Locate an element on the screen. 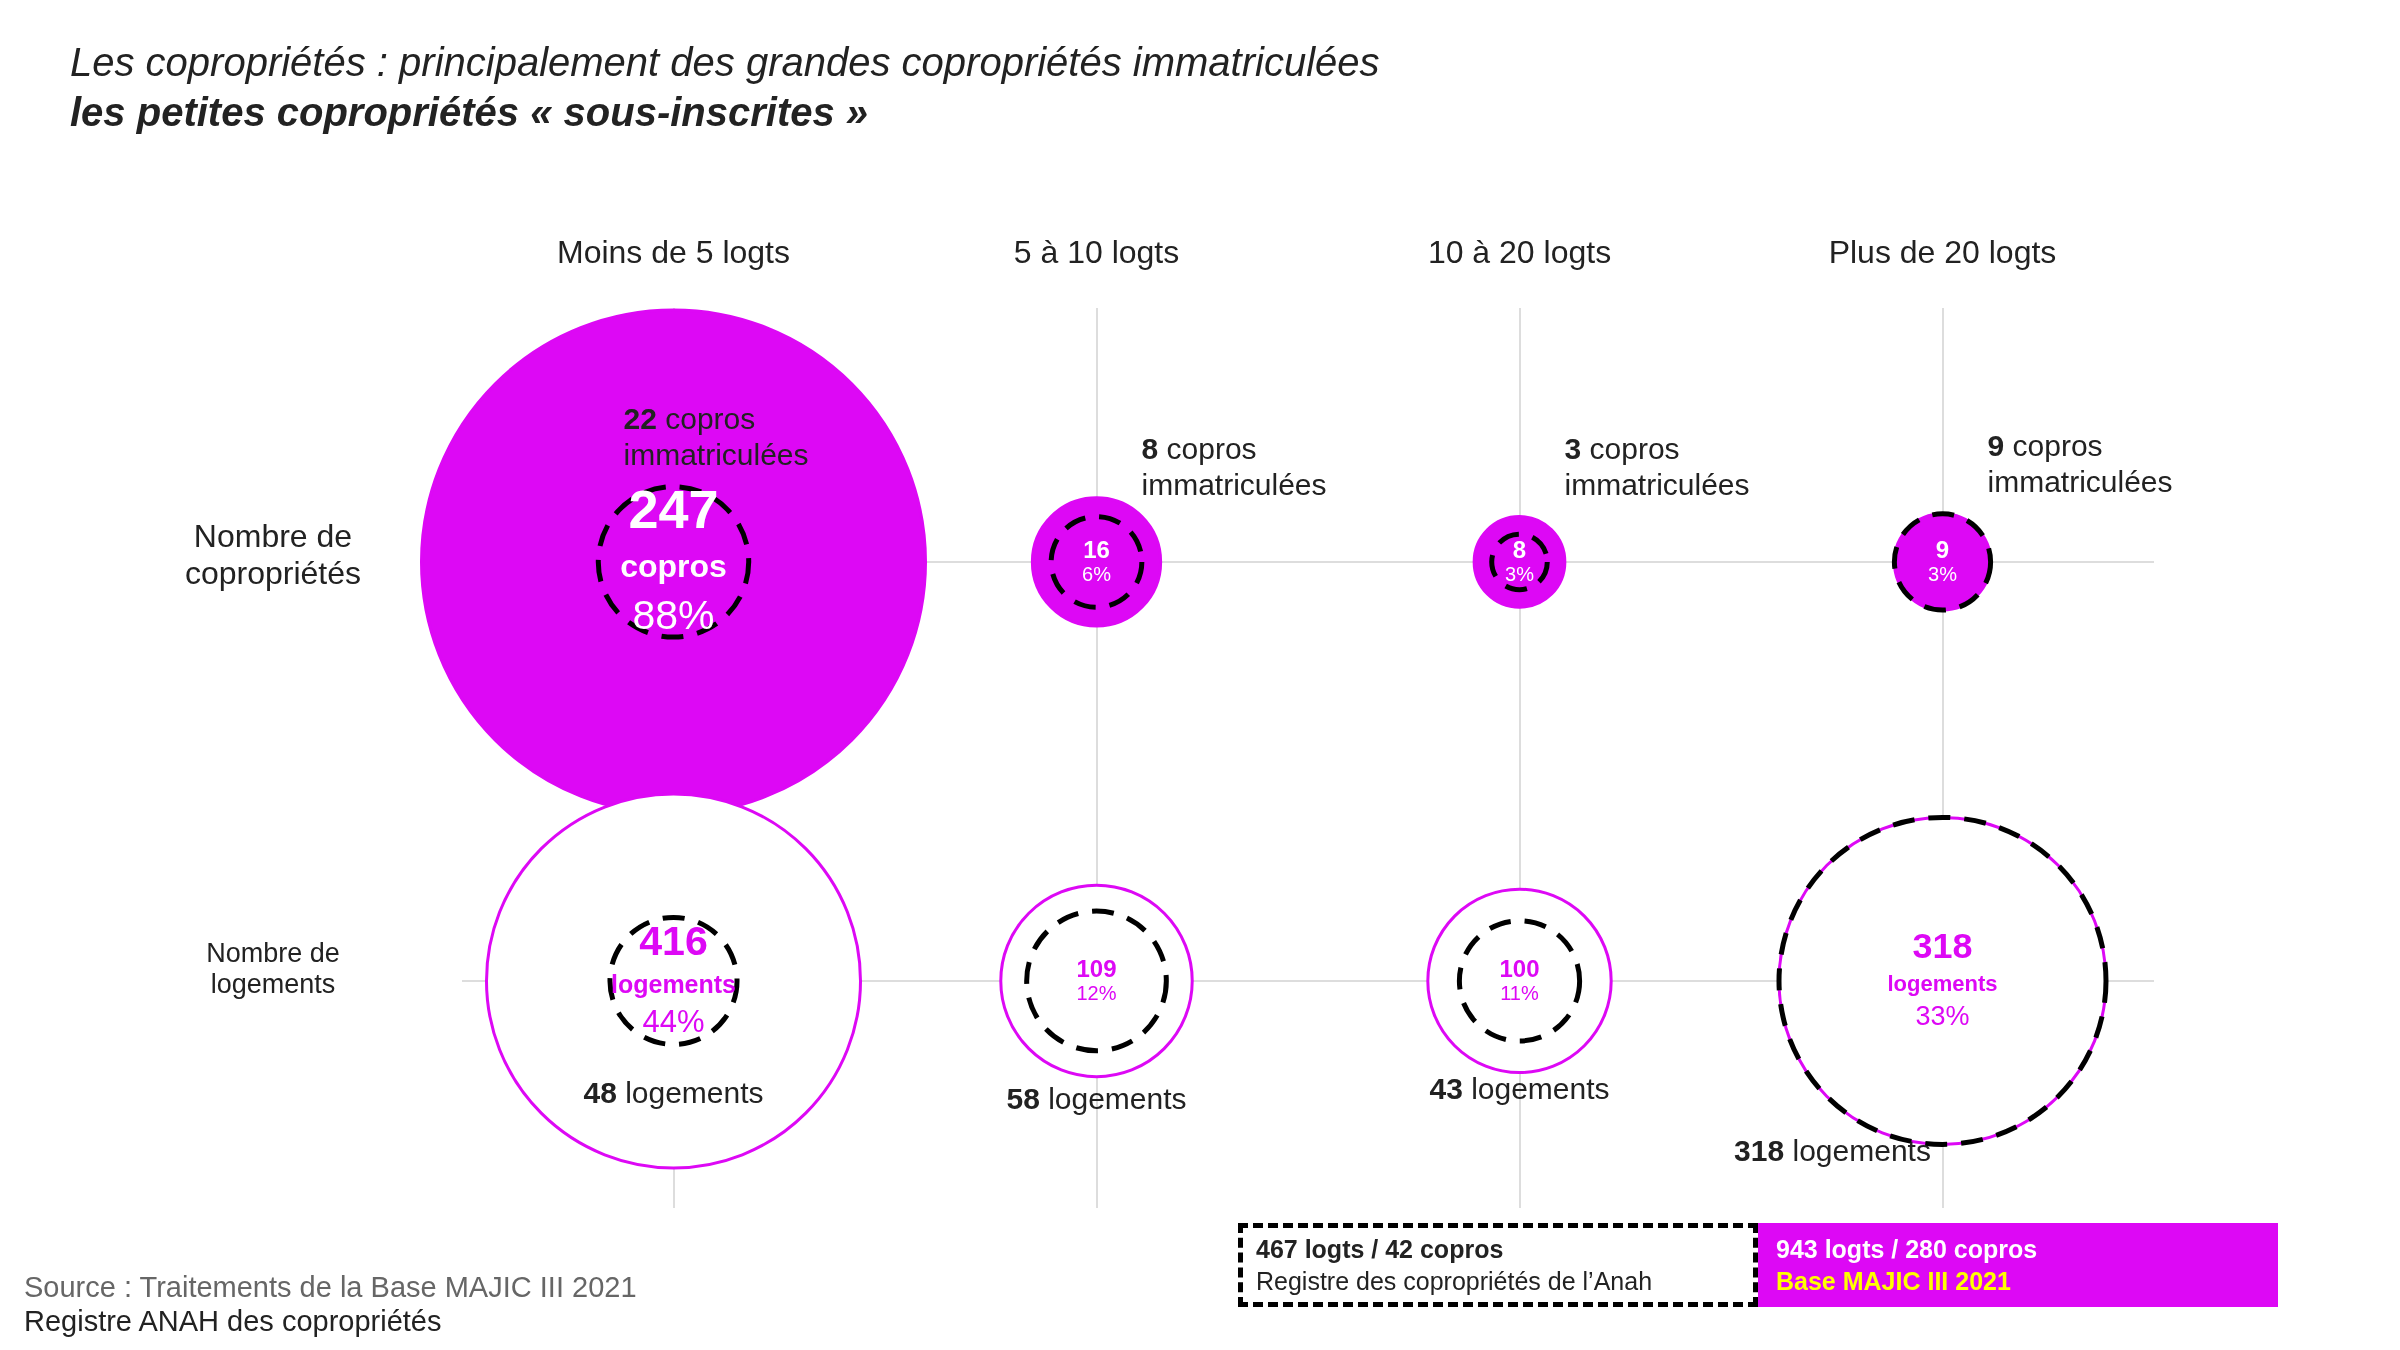 The height and width of the screenshot is (1350, 2400). data-label: 247 copros 88% is located at coordinates (673, 558).